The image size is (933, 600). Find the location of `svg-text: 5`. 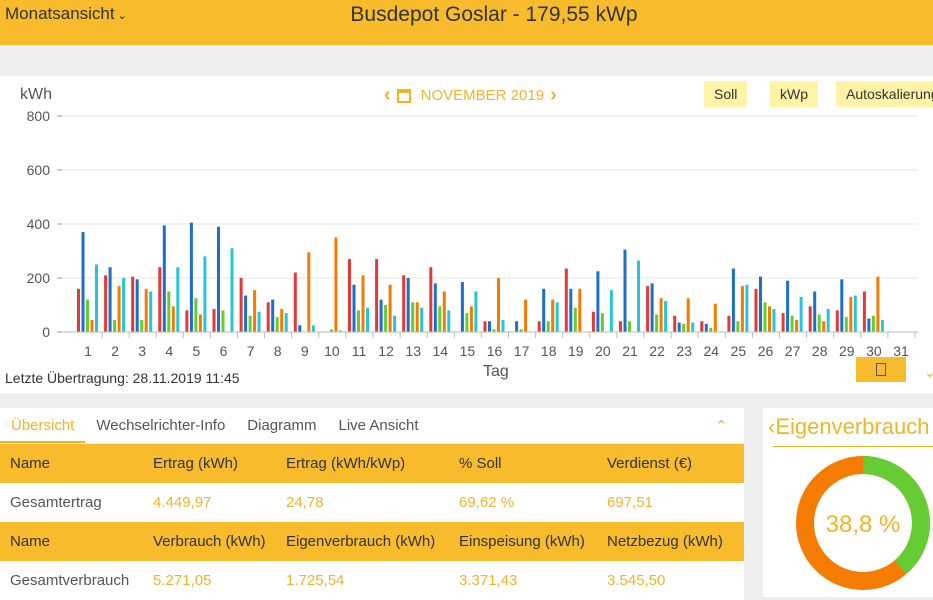

svg-text: 5 is located at coordinates (197, 351).